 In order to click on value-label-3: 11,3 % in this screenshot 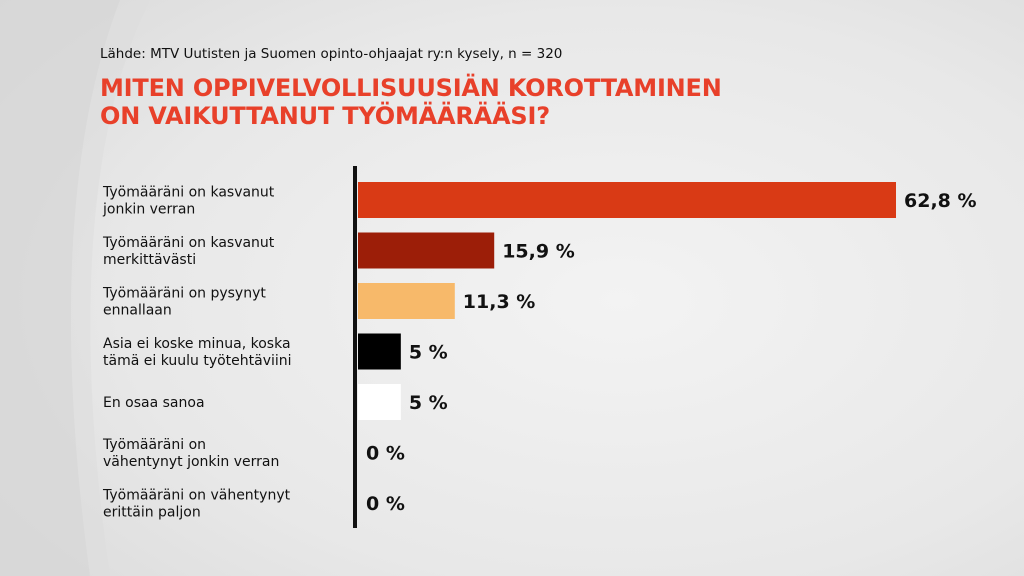, I will do `click(499, 302)`.